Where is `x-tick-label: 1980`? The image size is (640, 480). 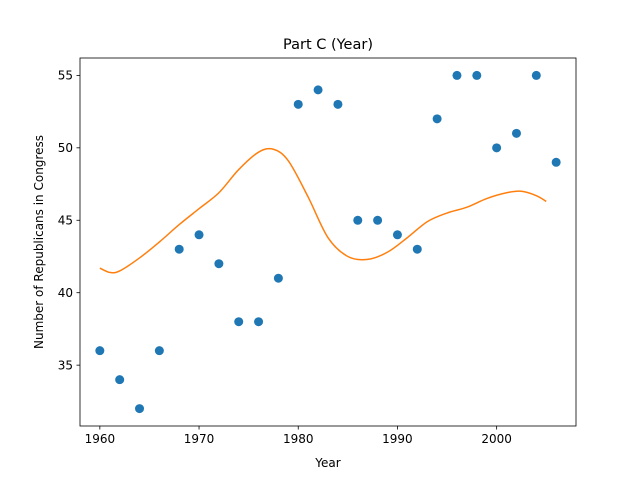
x-tick-label: 1980 is located at coordinates (298, 439).